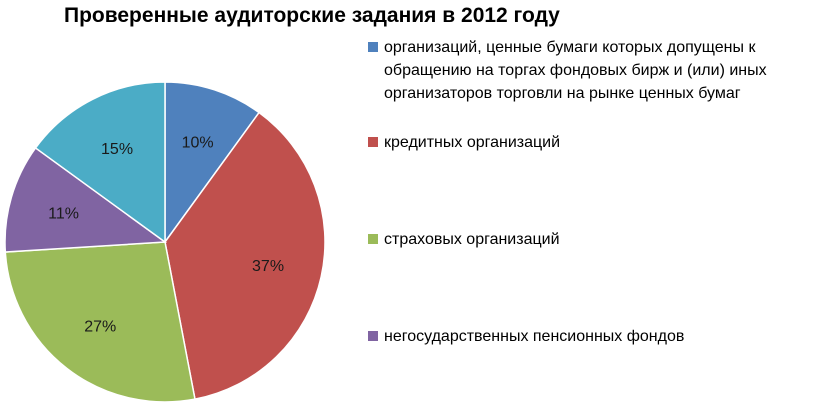 This screenshot has width=833, height=415. Describe the element at coordinates (117, 149) in the screenshot. I see `pie-slice-label-5: 15%` at that location.